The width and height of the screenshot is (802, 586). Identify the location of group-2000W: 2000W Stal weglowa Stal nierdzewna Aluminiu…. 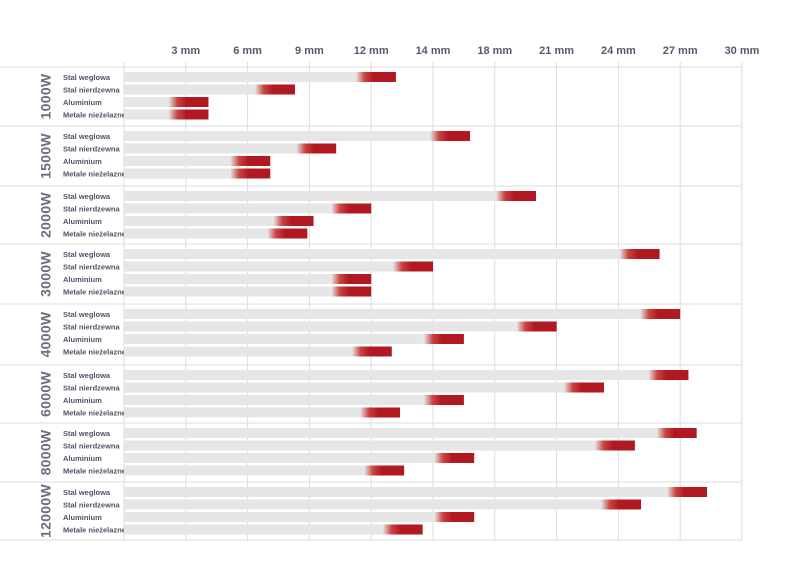
(287, 215).